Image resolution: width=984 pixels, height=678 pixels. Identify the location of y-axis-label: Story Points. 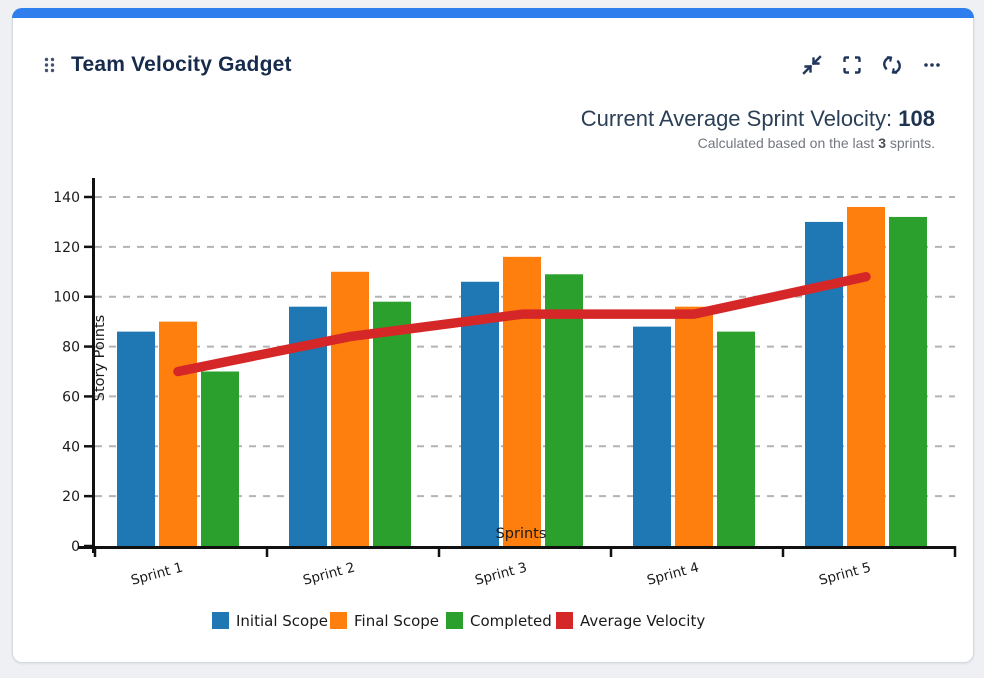
(100, 358).